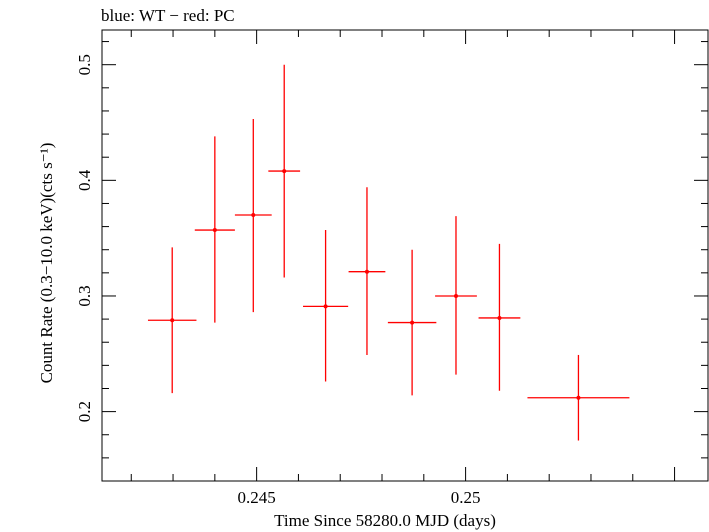  I want to click on chart-title: blue: WT − red: PC, so click(168, 15).